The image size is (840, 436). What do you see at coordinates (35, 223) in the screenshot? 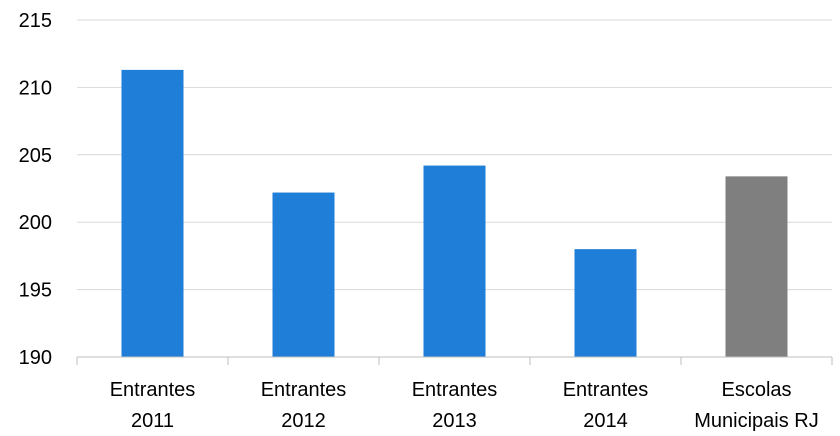
I see `y-tick-label: 200` at bounding box center [35, 223].